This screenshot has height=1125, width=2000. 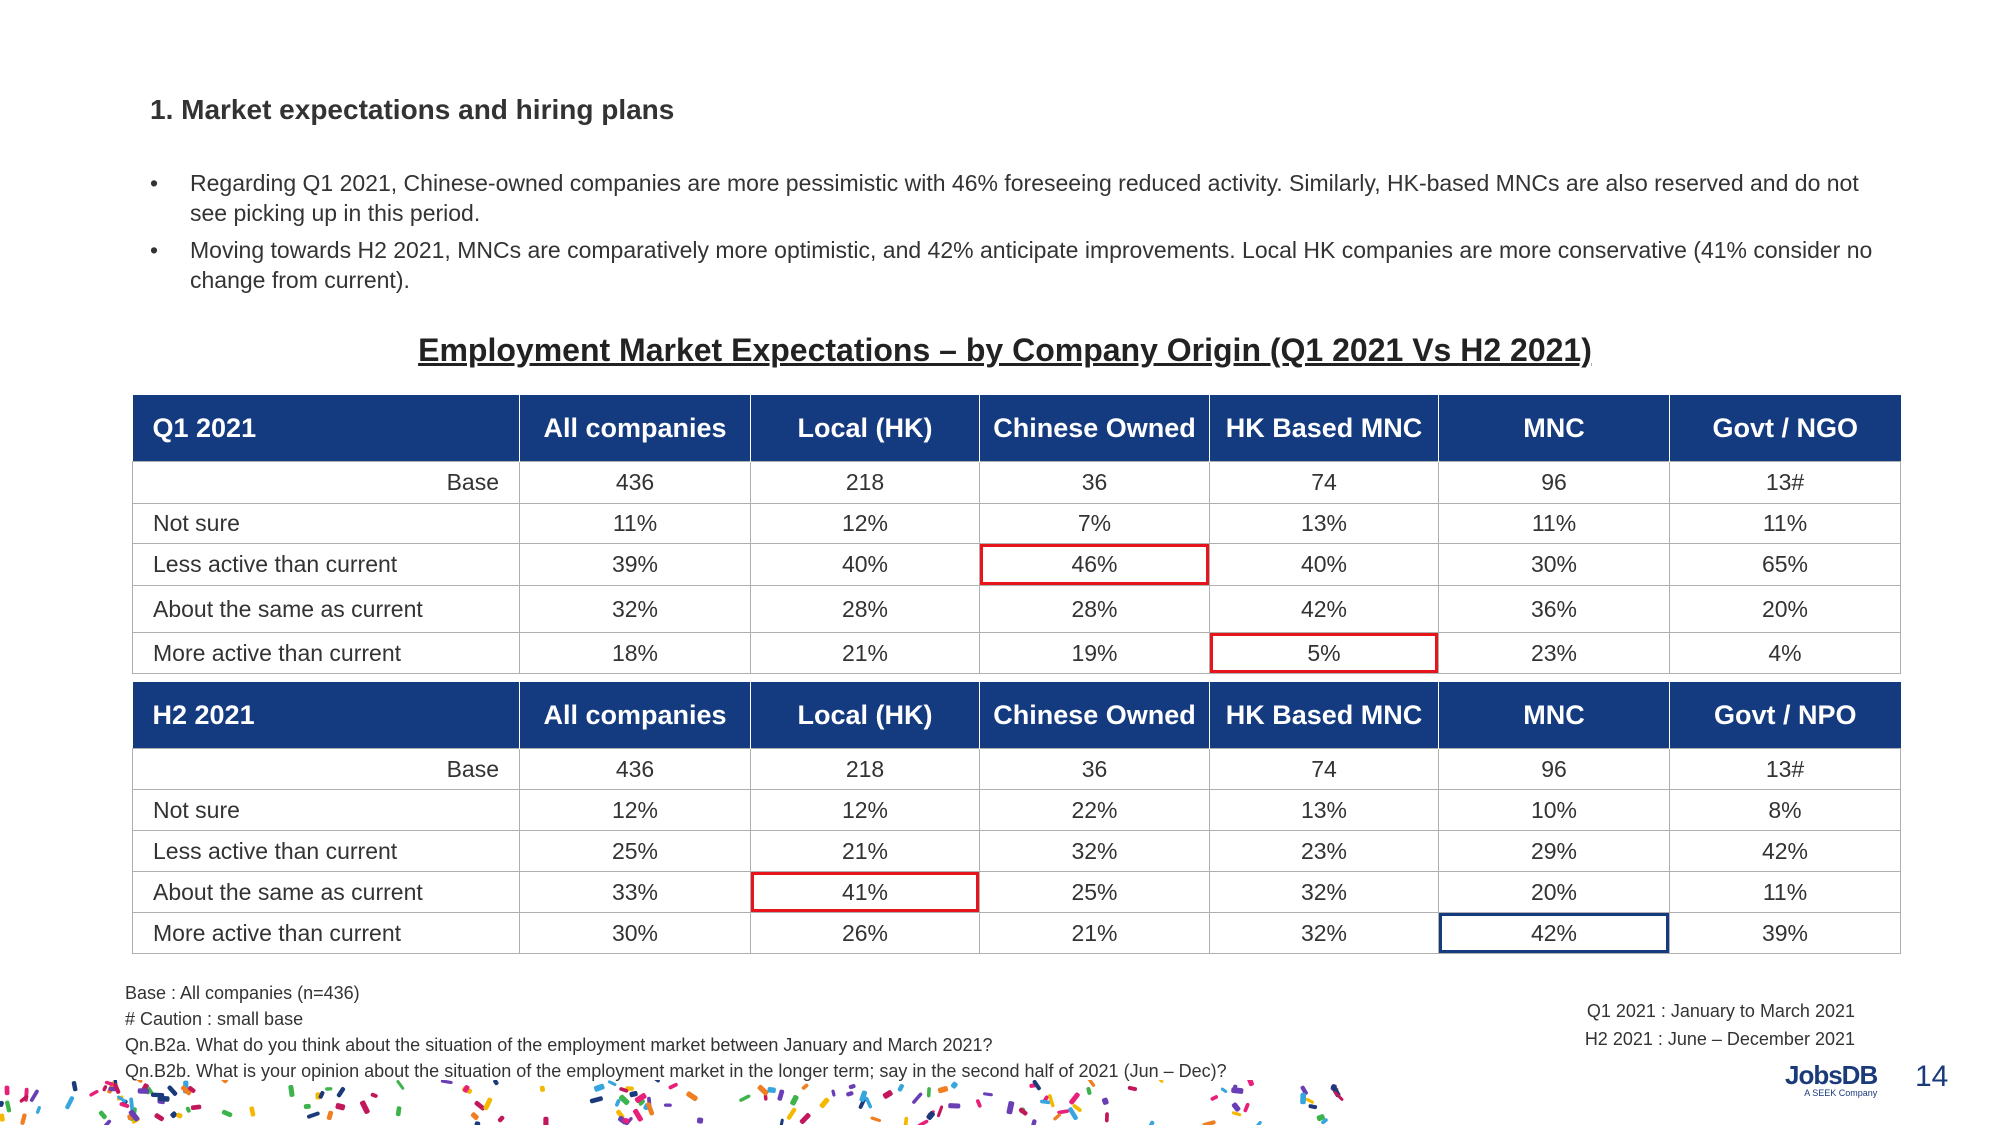 What do you see at coordinates (1554, 609) in the screenshot?
I see `table-cell: 36%` at bounding box center [1554, 609].